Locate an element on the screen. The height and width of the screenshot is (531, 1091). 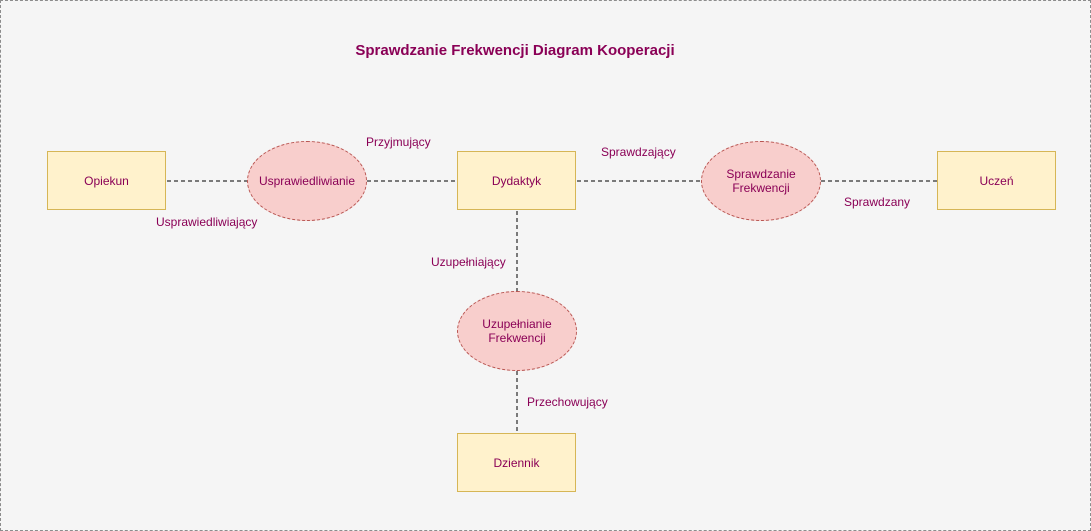
role-label-uzupelniajacy: Uzupełniający is located at coordinates (468, 262).